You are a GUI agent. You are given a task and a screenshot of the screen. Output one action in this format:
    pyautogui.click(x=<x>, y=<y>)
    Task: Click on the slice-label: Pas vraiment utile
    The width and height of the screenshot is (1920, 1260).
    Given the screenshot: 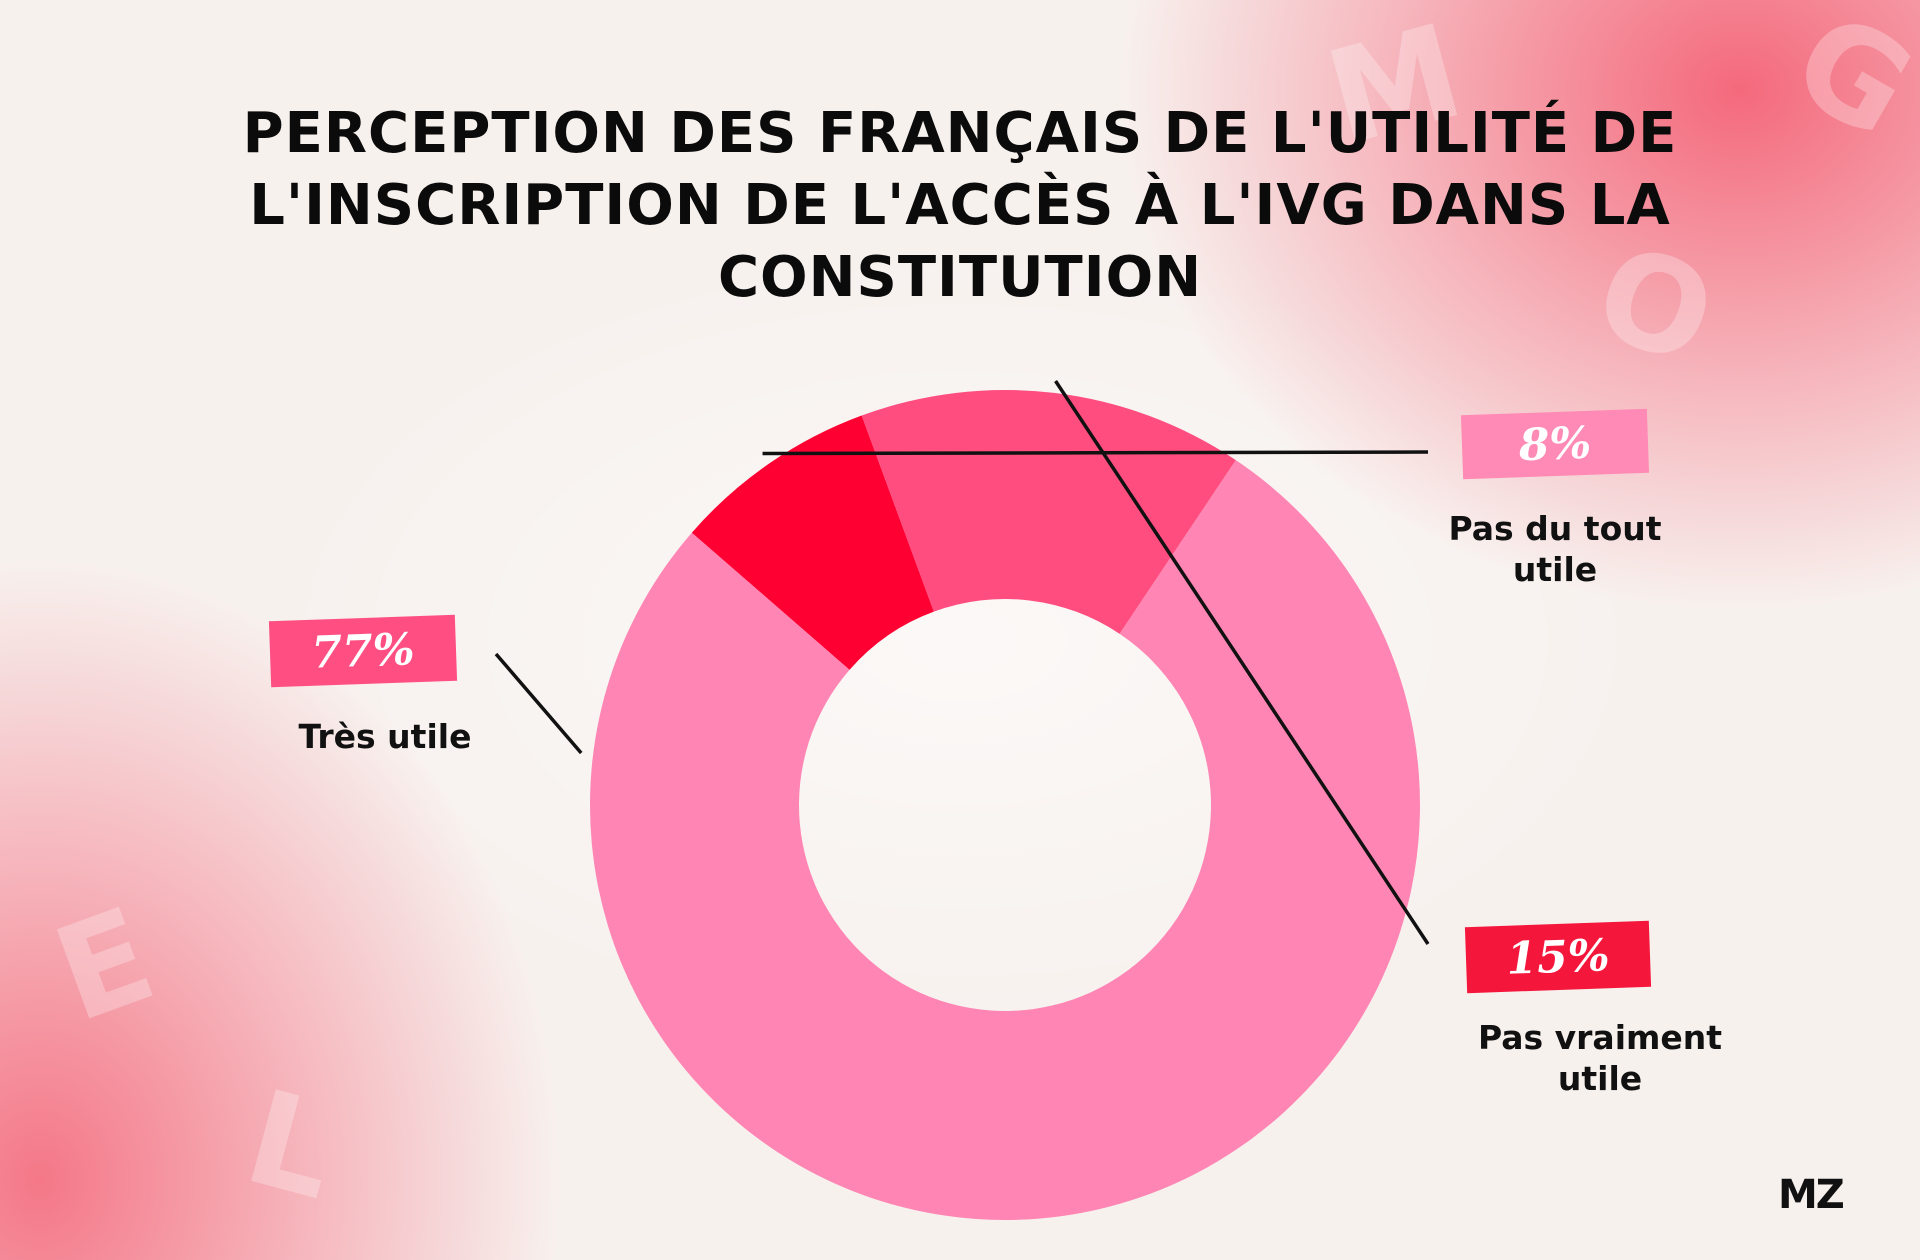 What is the action you would take?
    pyautogui.click(x=1600, y=1058)
    